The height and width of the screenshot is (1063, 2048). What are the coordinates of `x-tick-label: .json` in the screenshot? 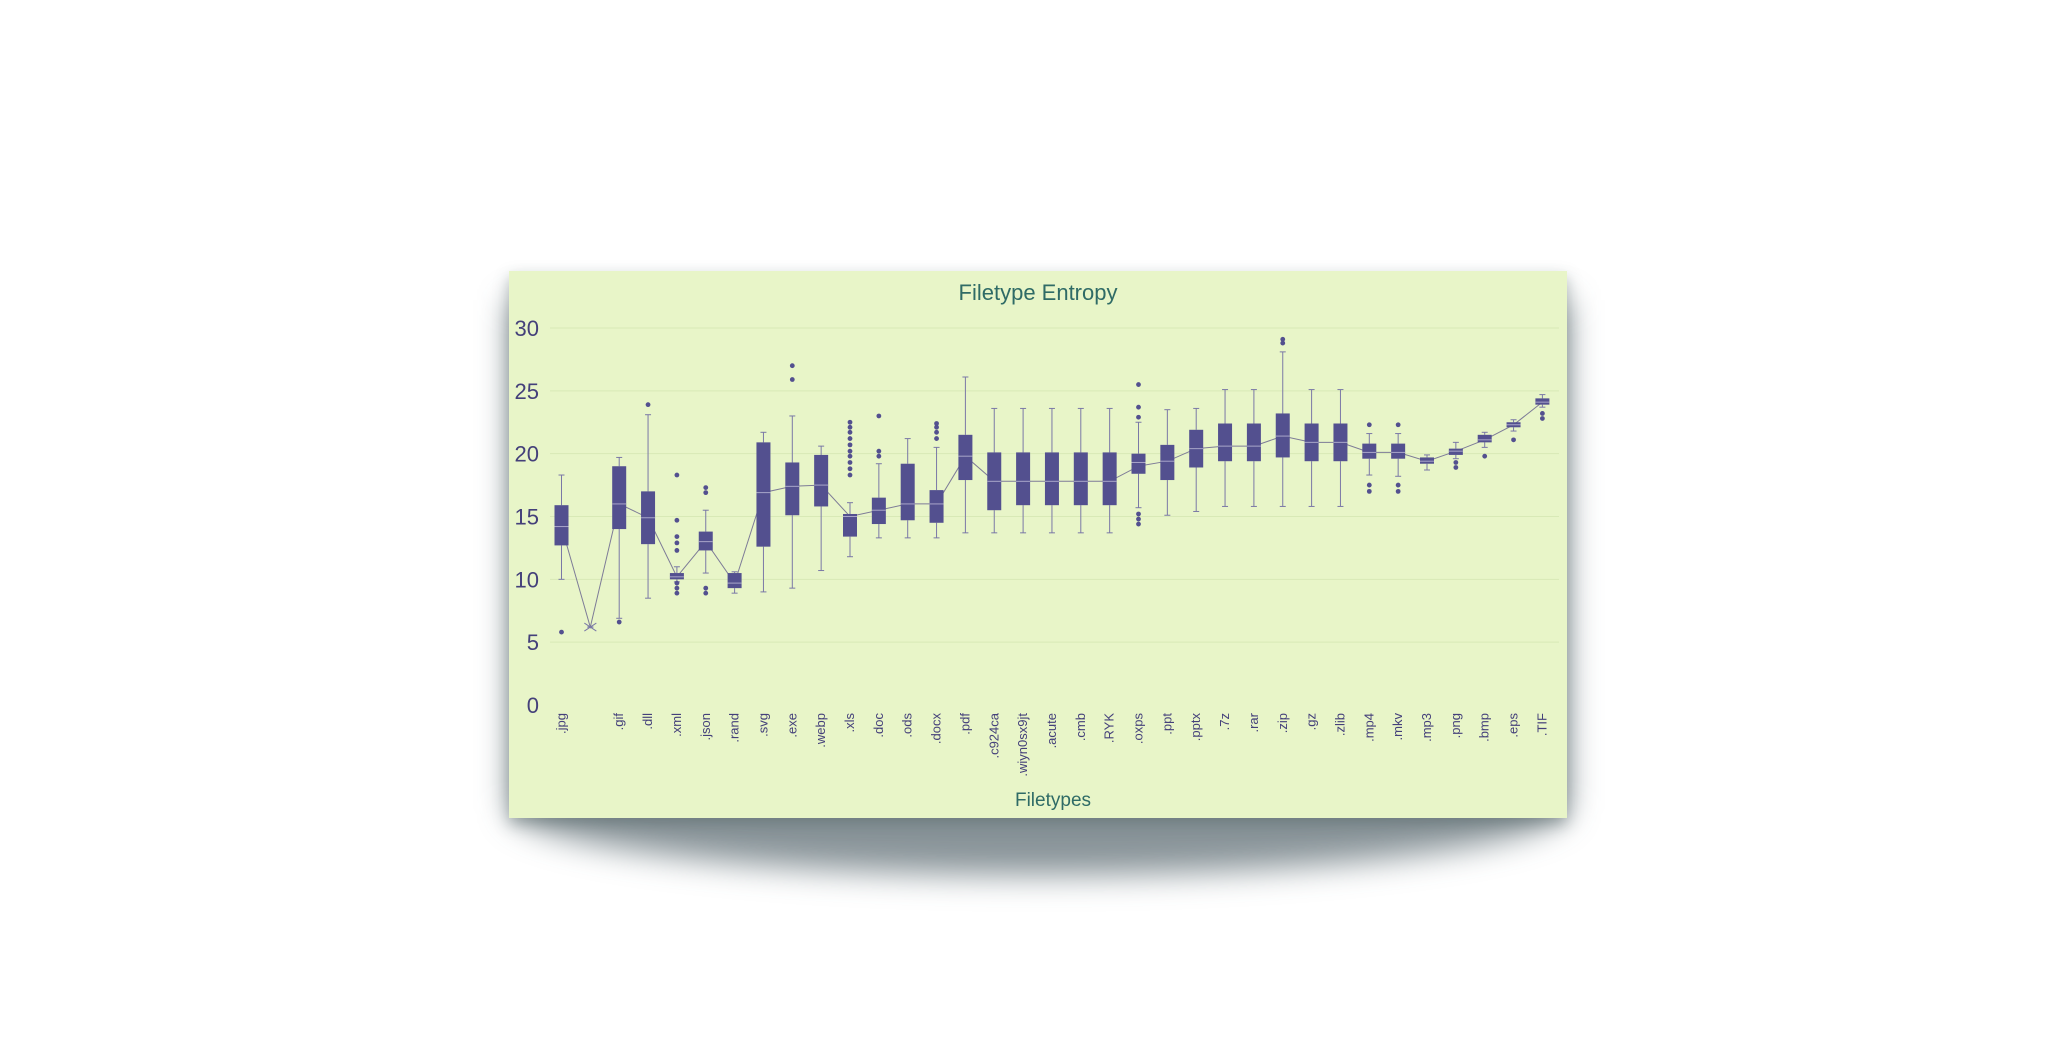 It's located at (705, 726).